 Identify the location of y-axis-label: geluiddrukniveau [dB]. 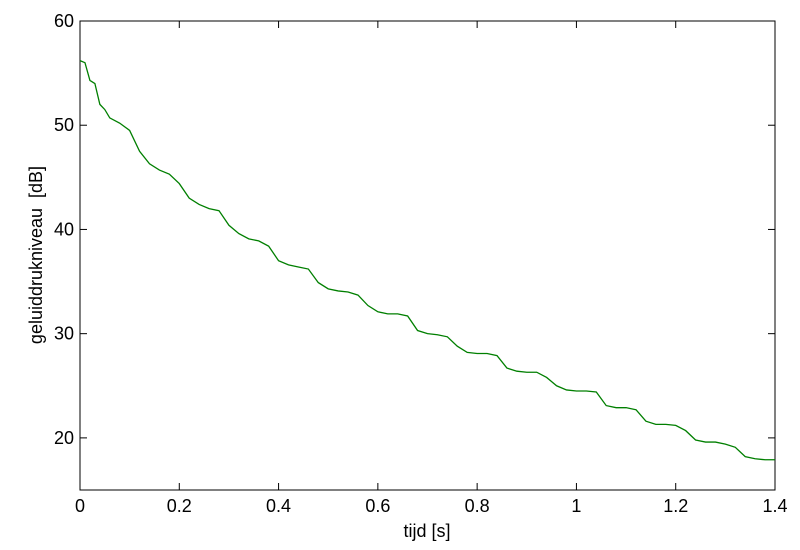
(36, 255).